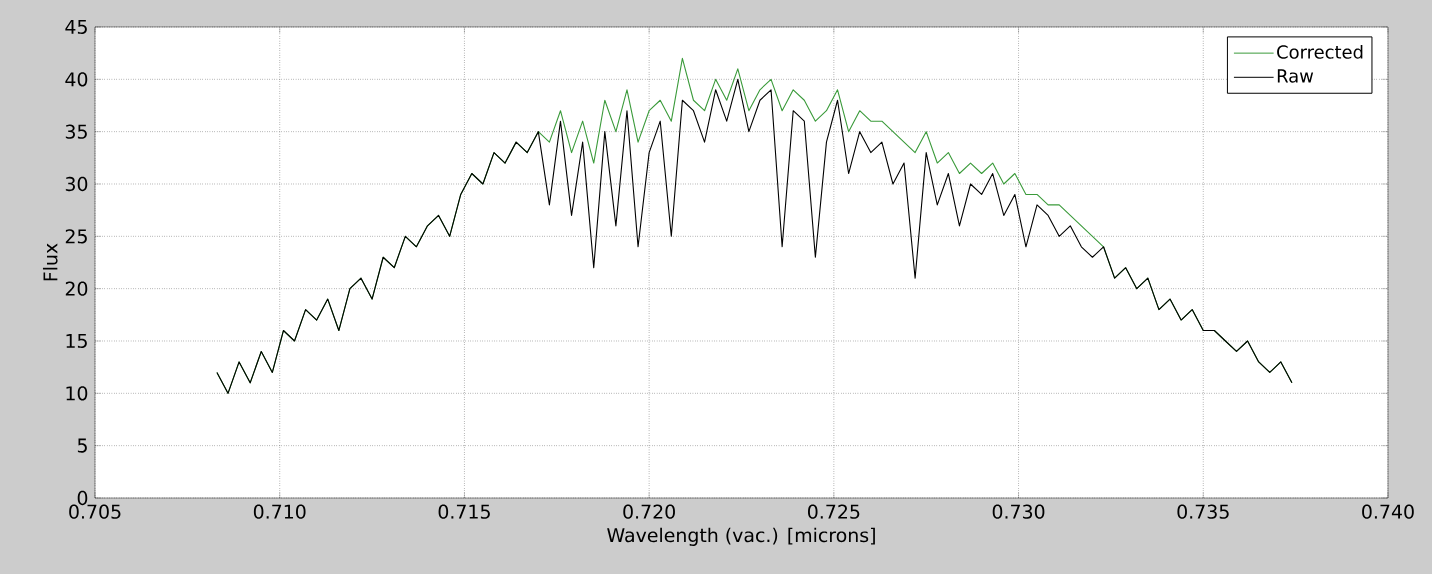  I want to click on y-tick-label: 0, so click(82, 498).